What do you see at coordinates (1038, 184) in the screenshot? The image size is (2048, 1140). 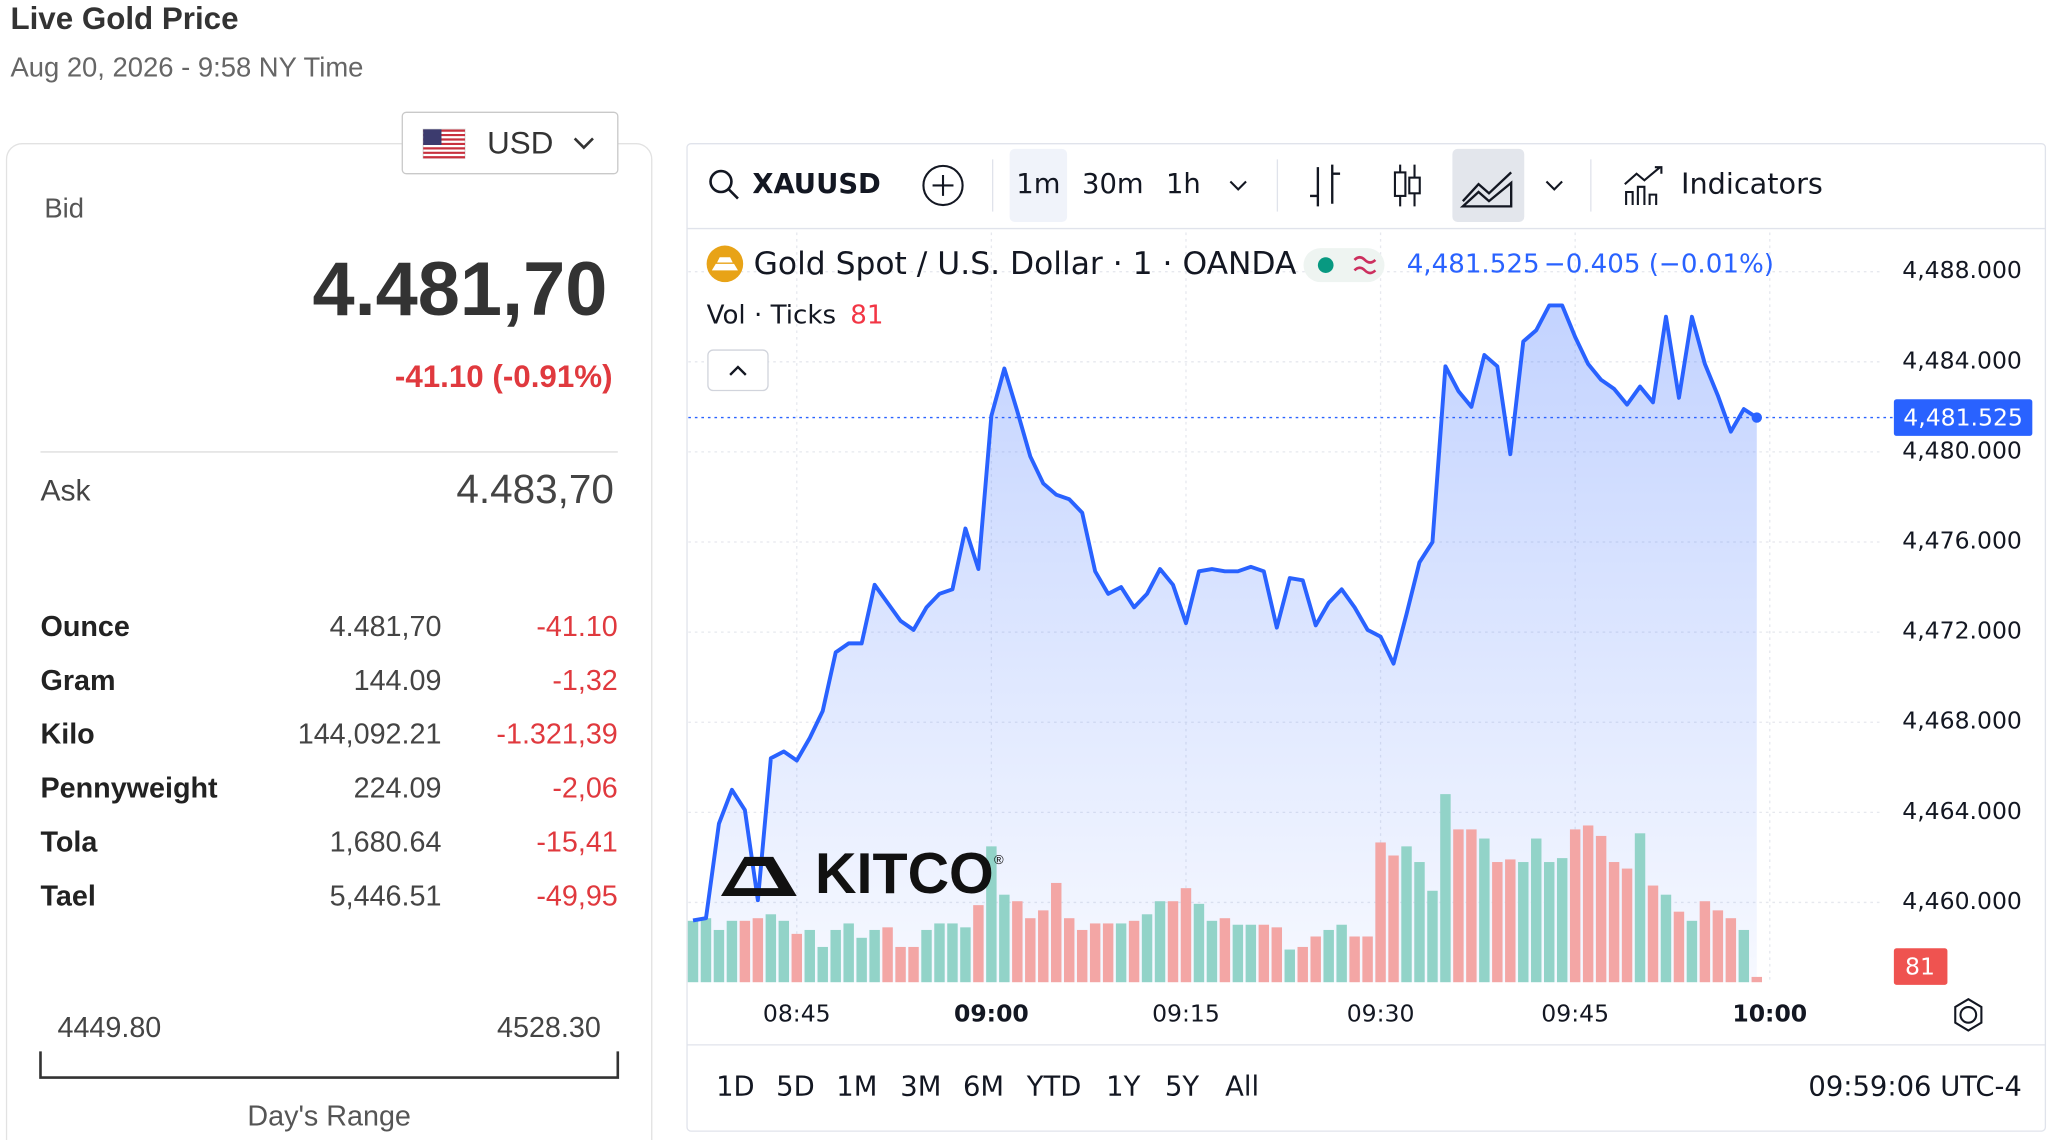 I see `interval-button: 1m` at bounding box center [1038, 184].